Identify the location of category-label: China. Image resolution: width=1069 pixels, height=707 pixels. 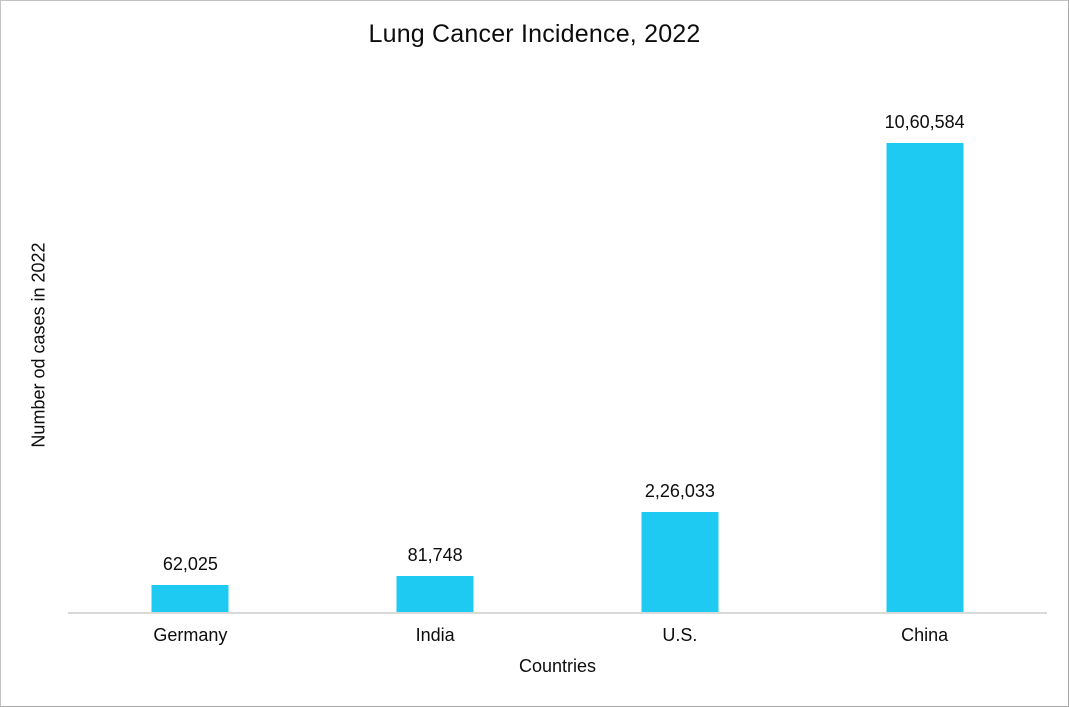
(925, 635).